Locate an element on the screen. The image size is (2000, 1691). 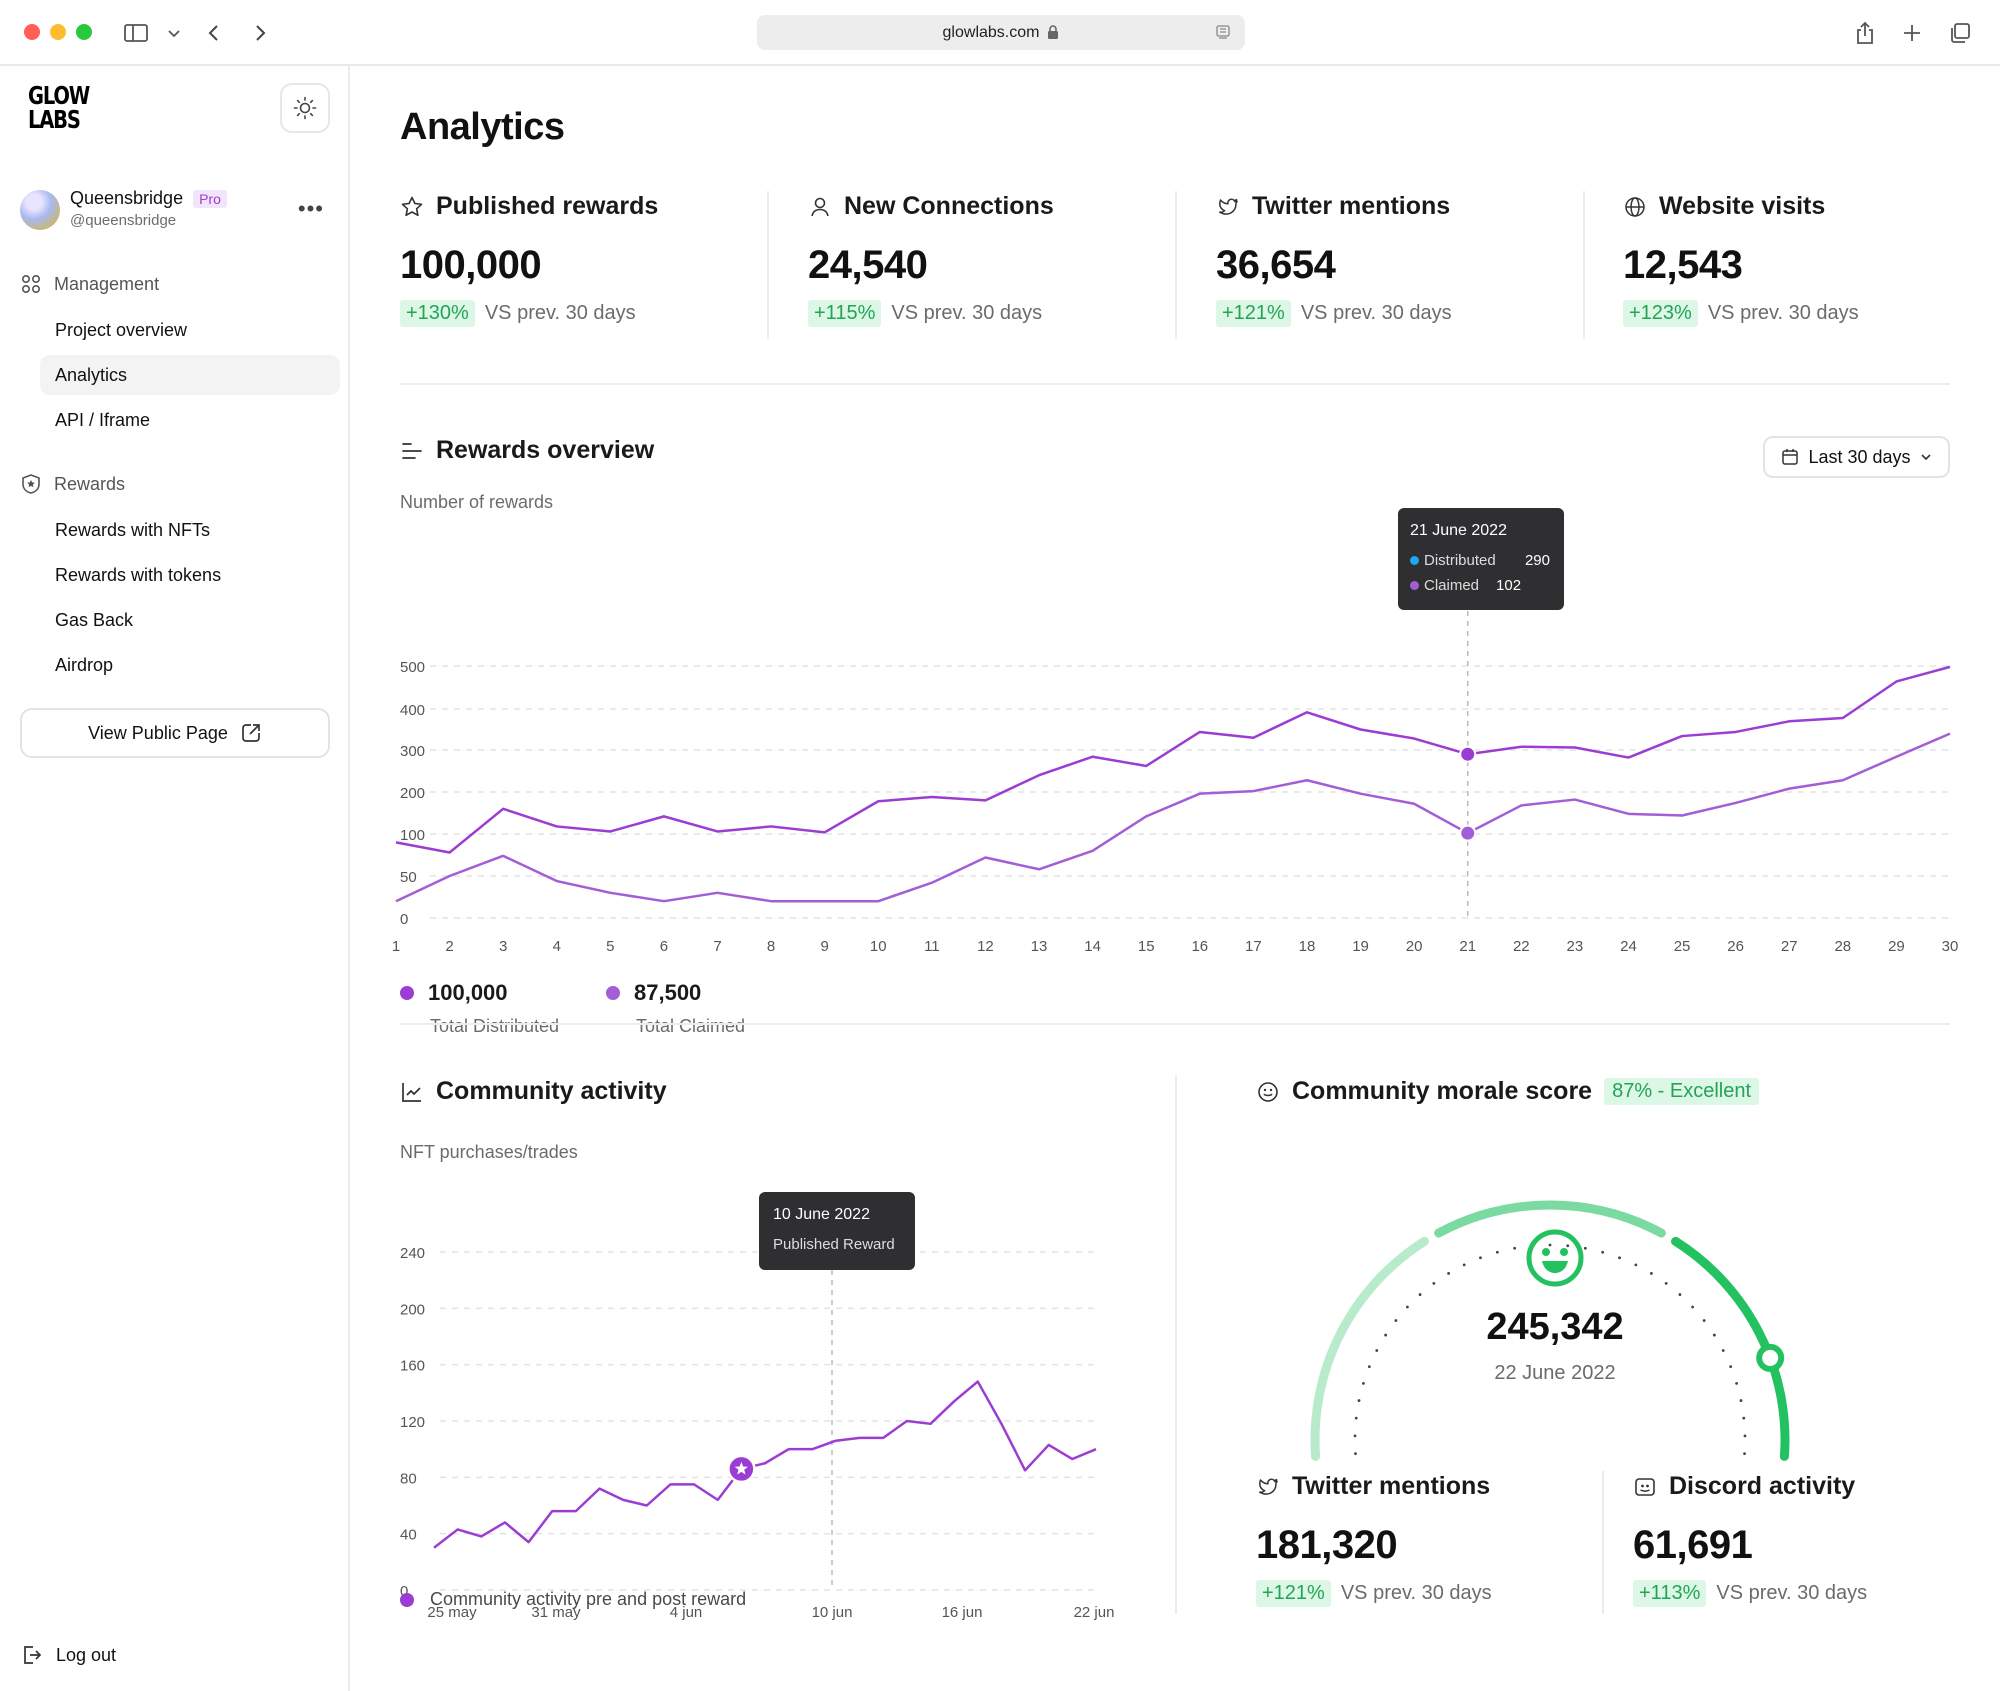
tooltip-dot is located at coordinates (1414, 585).